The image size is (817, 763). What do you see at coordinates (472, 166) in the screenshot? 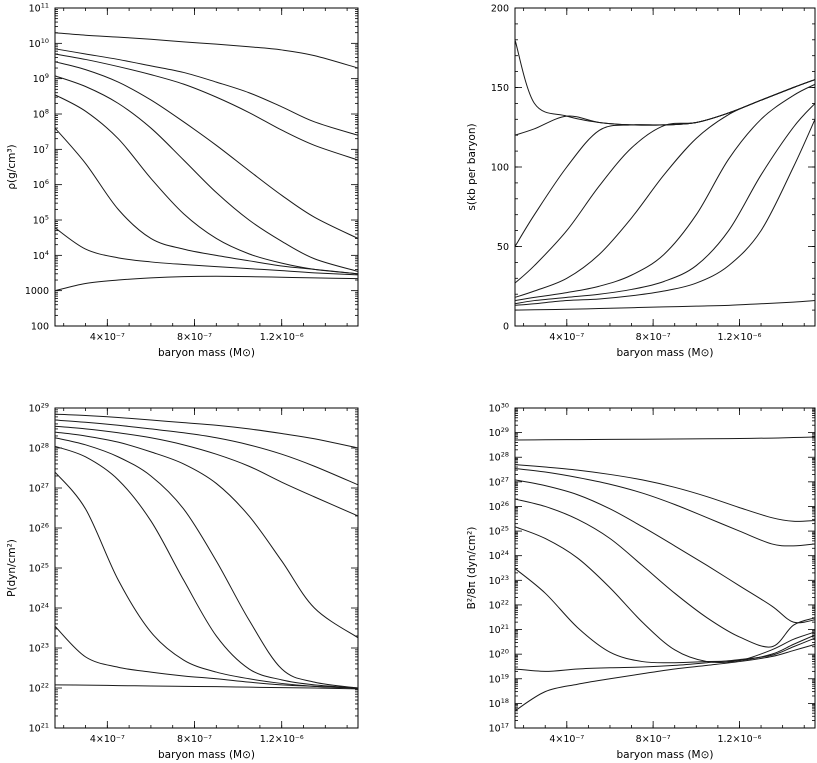
I see `y-axis-label: s(kb per baryon)` at bounding box center [472, 166].